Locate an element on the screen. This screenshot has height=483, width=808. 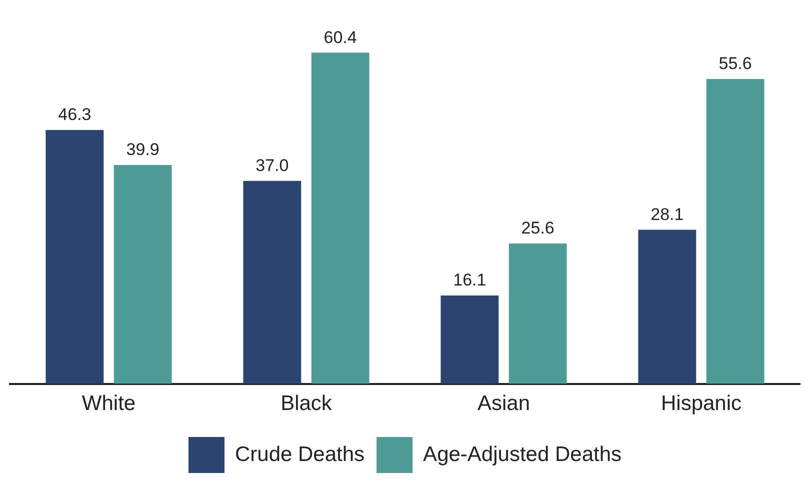
legend-label: Age-Adjusted Deaths is located at coordinates (522, 454).